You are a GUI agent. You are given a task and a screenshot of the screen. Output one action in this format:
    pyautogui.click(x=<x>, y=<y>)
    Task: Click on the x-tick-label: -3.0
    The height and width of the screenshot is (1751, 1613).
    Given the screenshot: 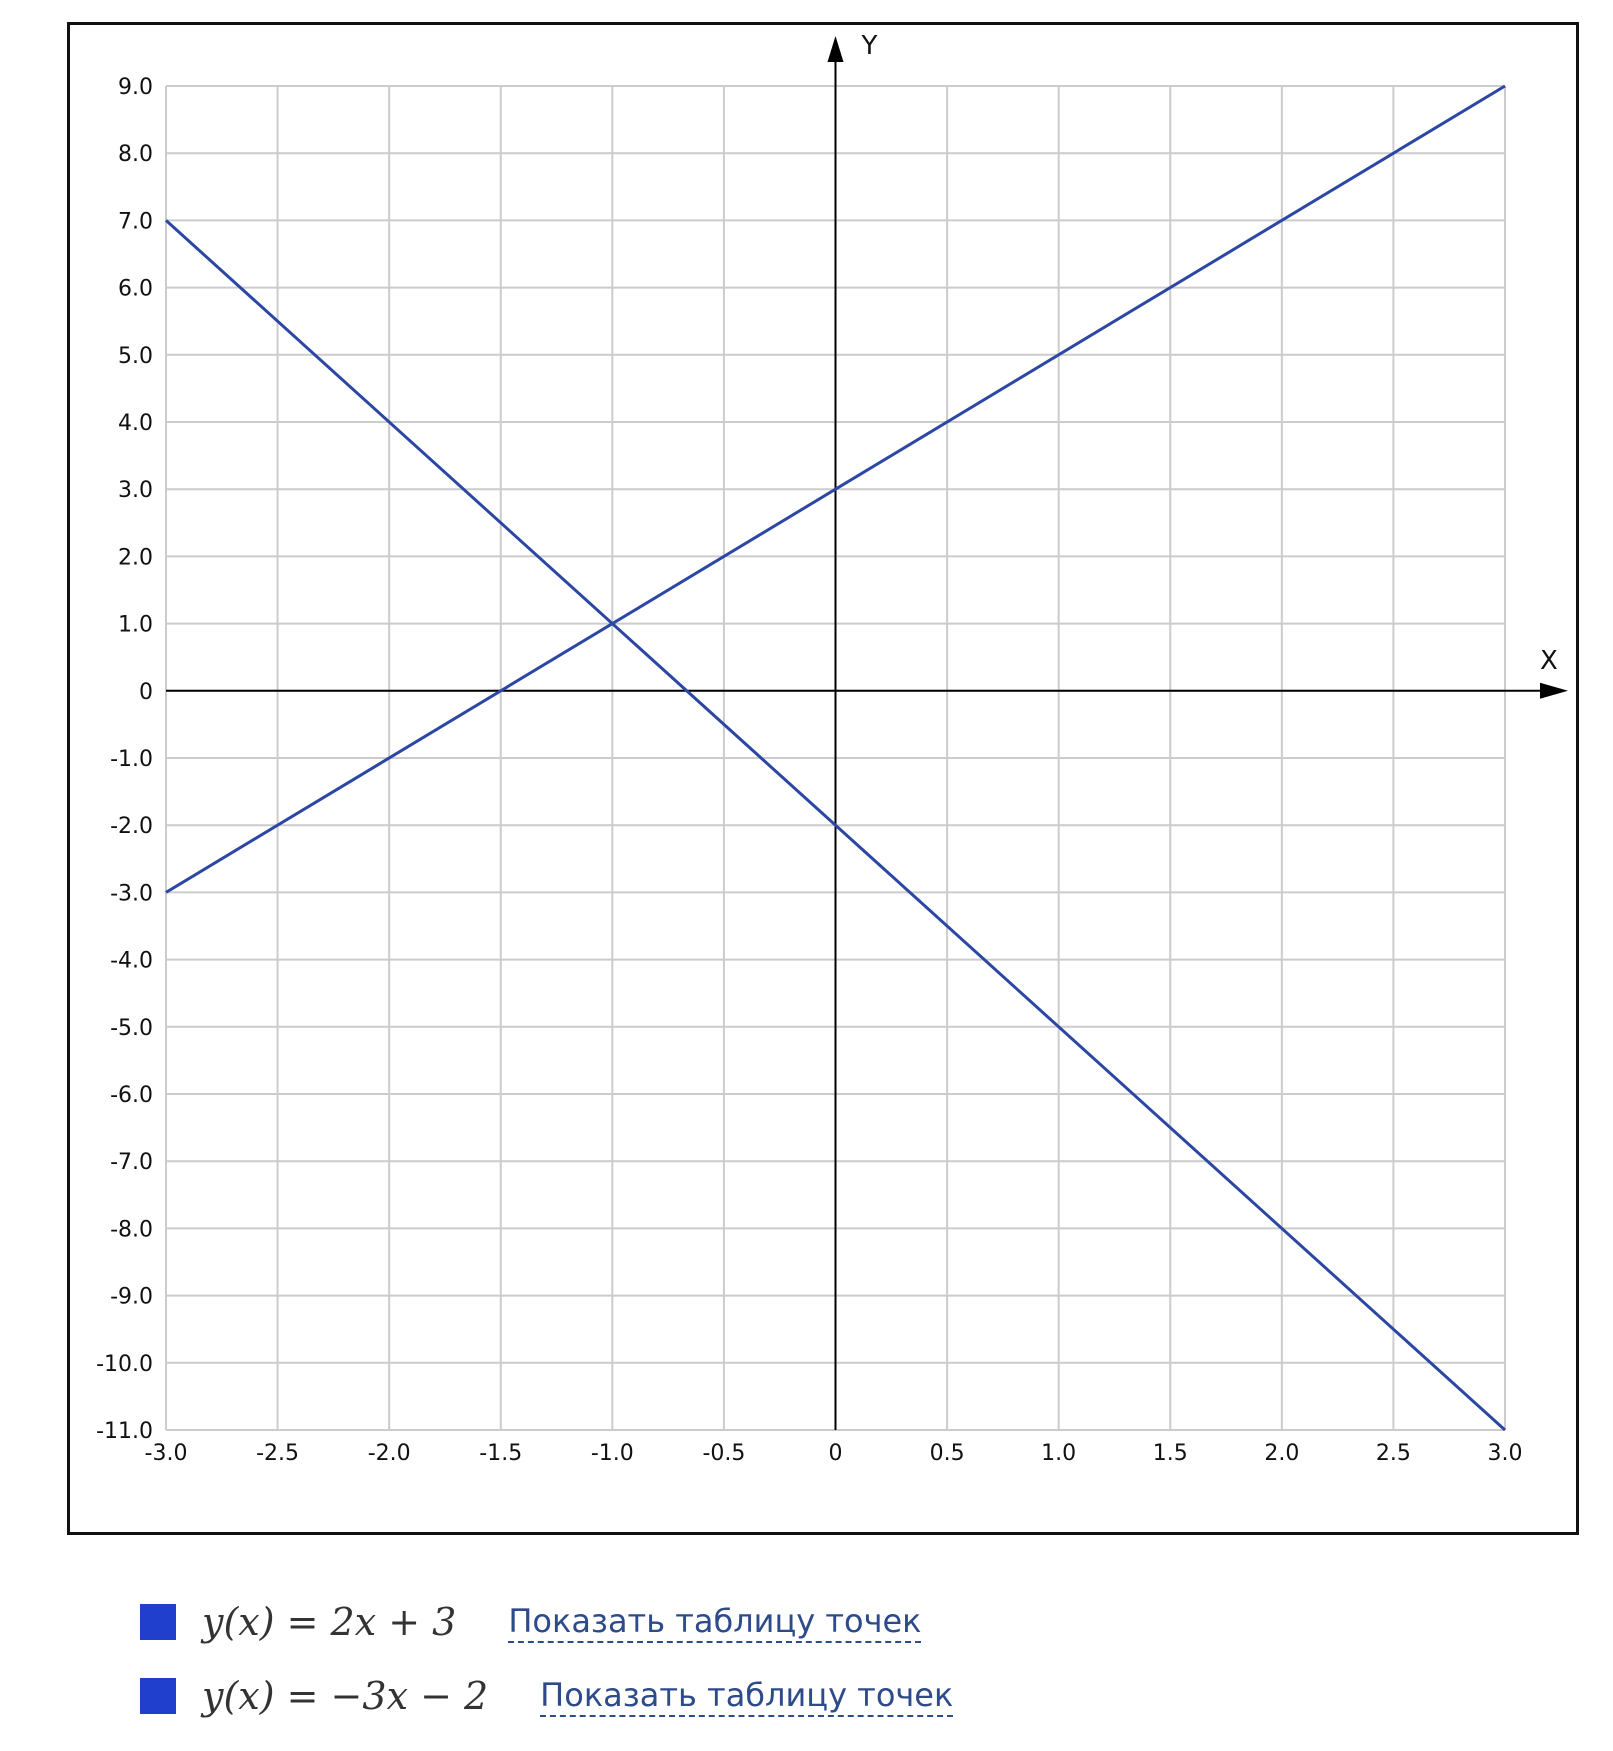 What is the action you would take?
    pyautogui.click(x=166, y=1453)
    